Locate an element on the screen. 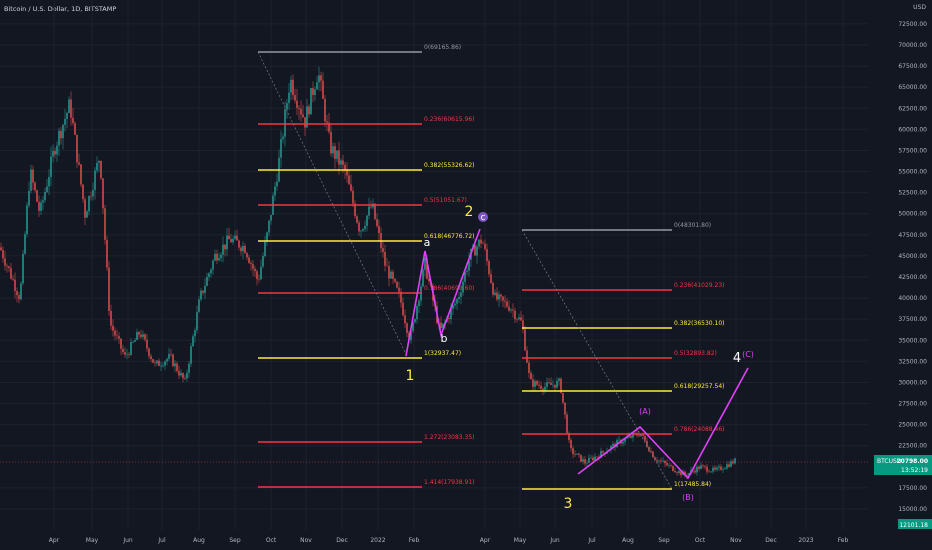 This screenshot has width=932, height=550. y-tick-label: 72500.00 is located at coordinates (912, 24).